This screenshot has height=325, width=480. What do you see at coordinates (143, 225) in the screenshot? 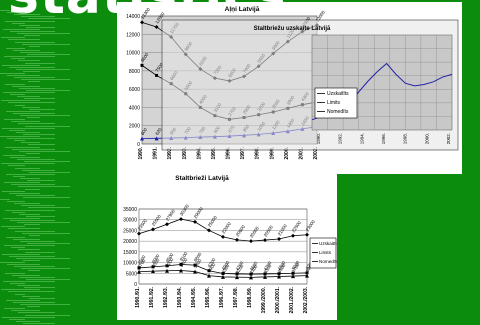
I see `data-label: 23500` at bounding box center [143, 225].